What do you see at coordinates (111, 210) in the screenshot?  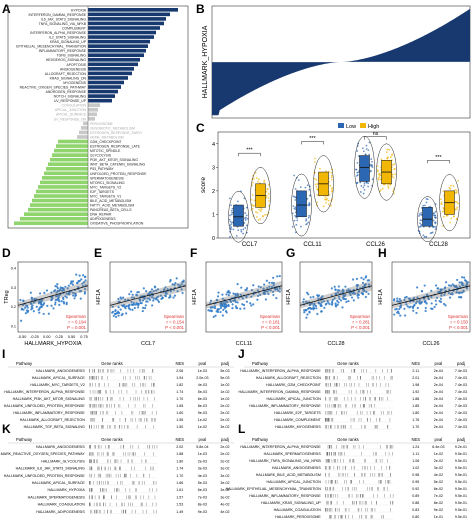 I see `panel-a-category-label: PANCREAS_BETA_CELLS` at bounding box center [111, 210].